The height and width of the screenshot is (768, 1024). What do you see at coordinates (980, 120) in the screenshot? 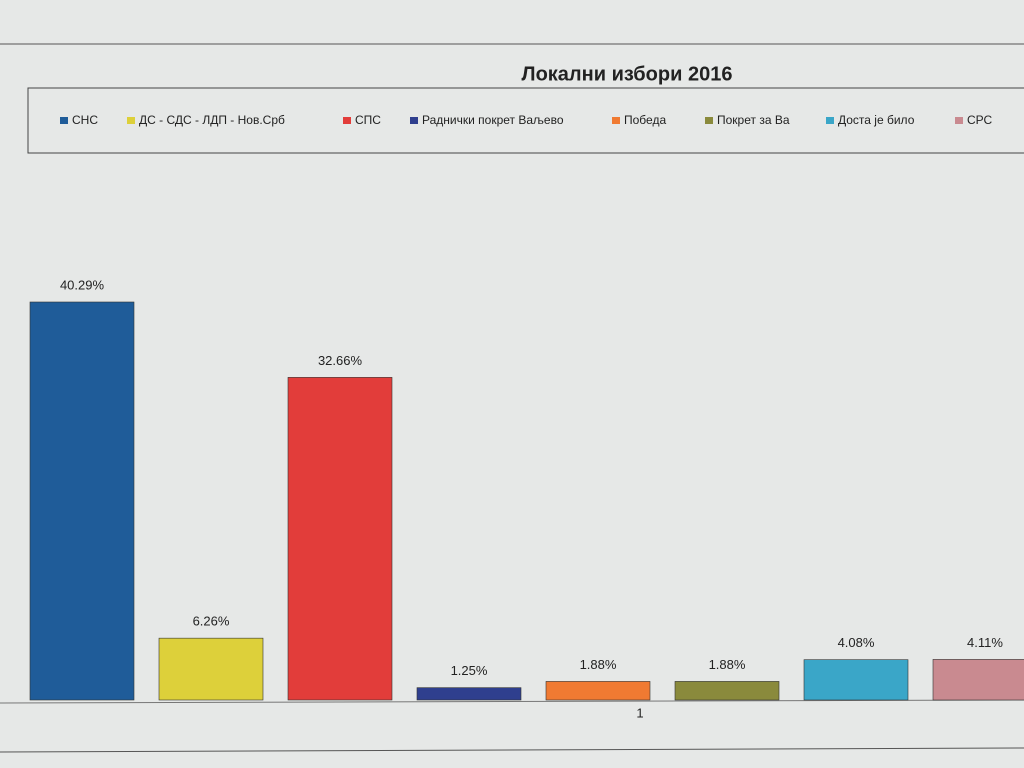
I see `legend-label: СРС` at bounding box center [980, 120].